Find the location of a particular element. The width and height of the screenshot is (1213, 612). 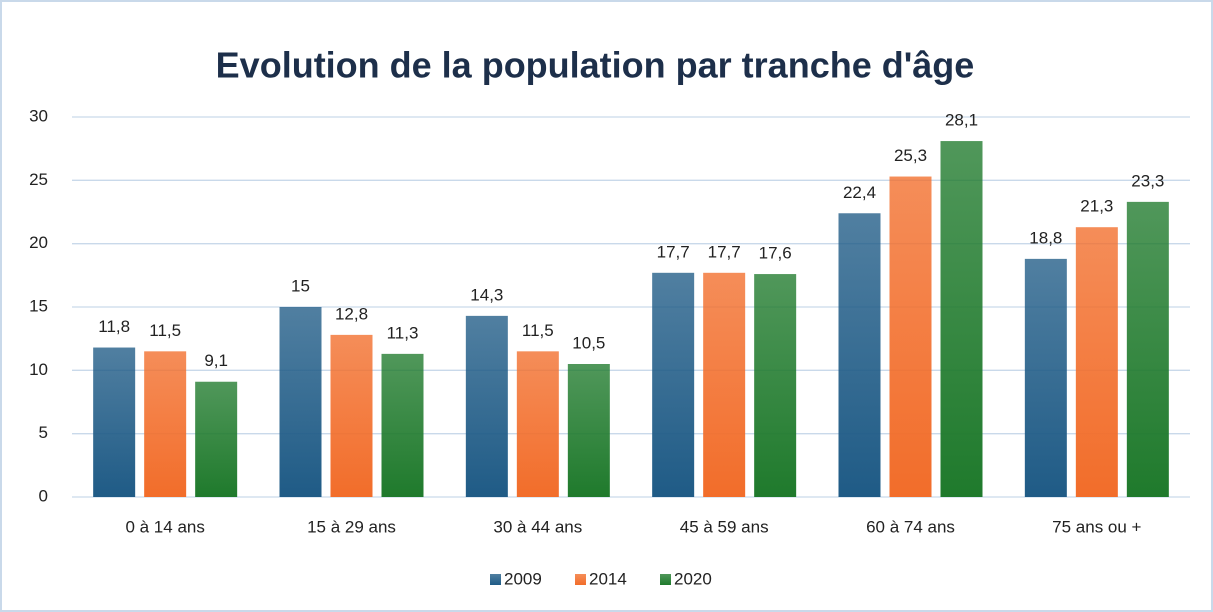

data-label: 14,3 is located at coordinates (486, 294).